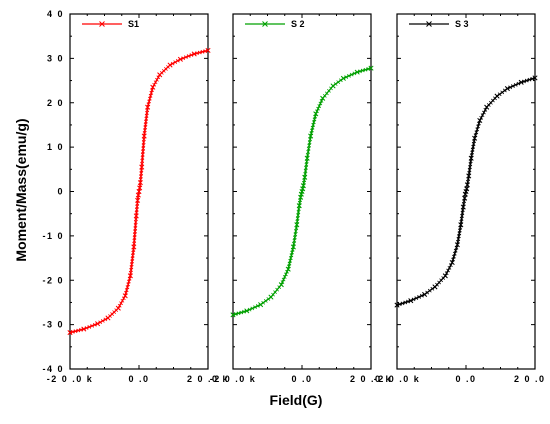 The image size is (550, 424). Describe the element at coordinates (53, 280) in the screenshot. I see `y-tick-label: -2 0` at that location.